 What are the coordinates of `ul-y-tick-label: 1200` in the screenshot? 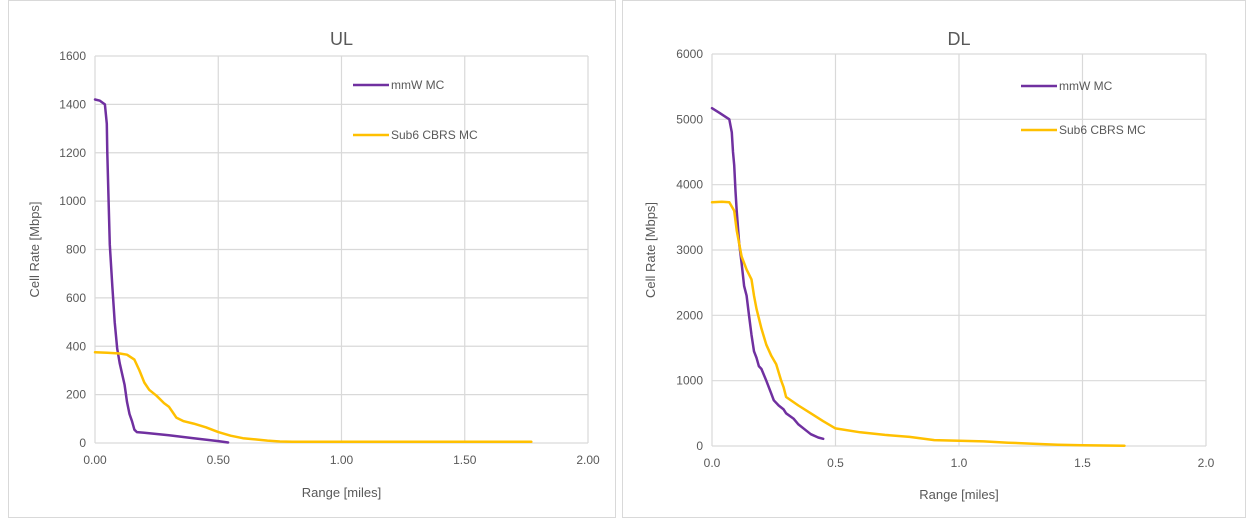 It's located at (72, 153).